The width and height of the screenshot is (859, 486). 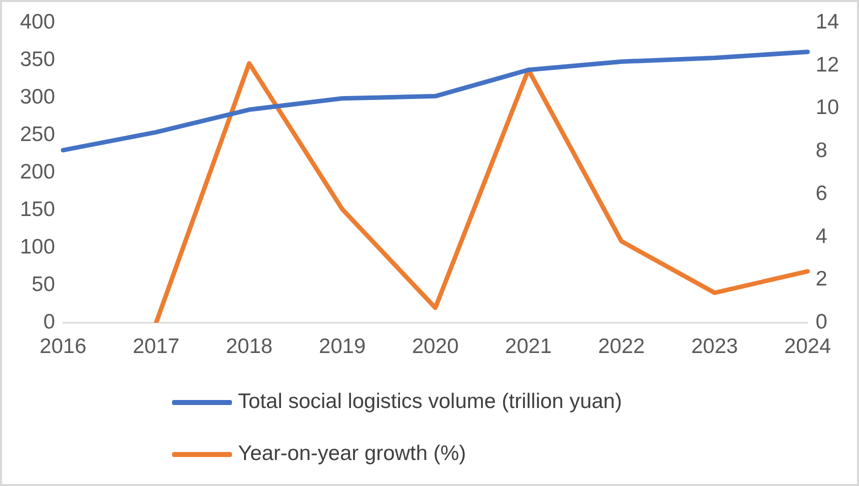 What do you see at coordinates (827, 64) in the screenshot?
I see `y2-tick-label: 12` at bounding box center [827, 64].